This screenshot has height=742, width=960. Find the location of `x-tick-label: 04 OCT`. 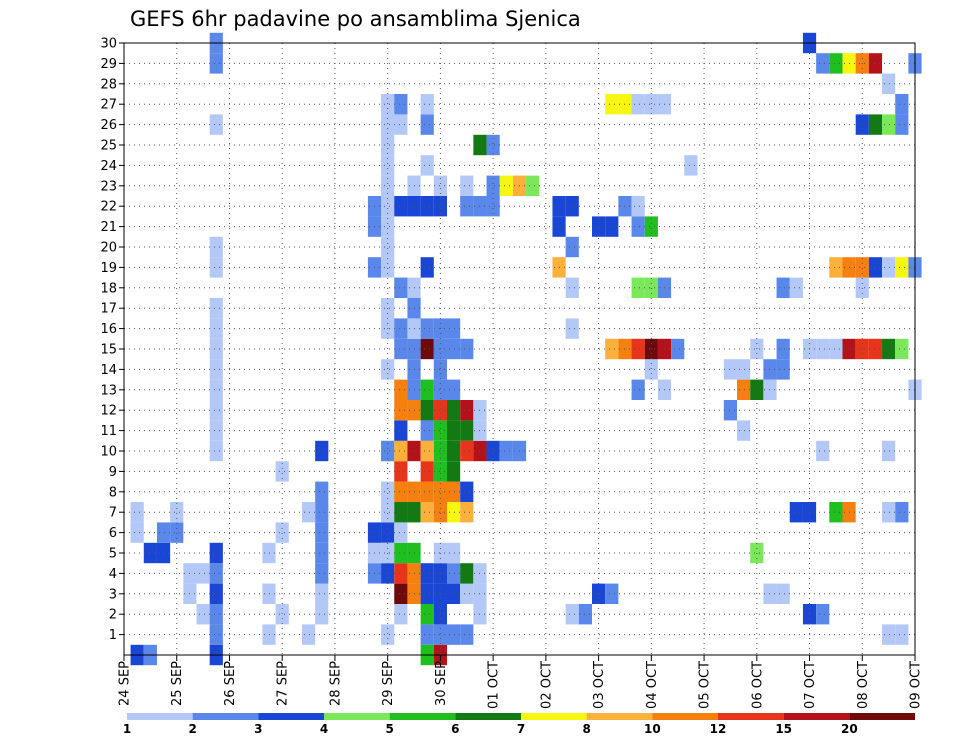

x-tick-label: 04 OCT is located at coordinates (652, 685).